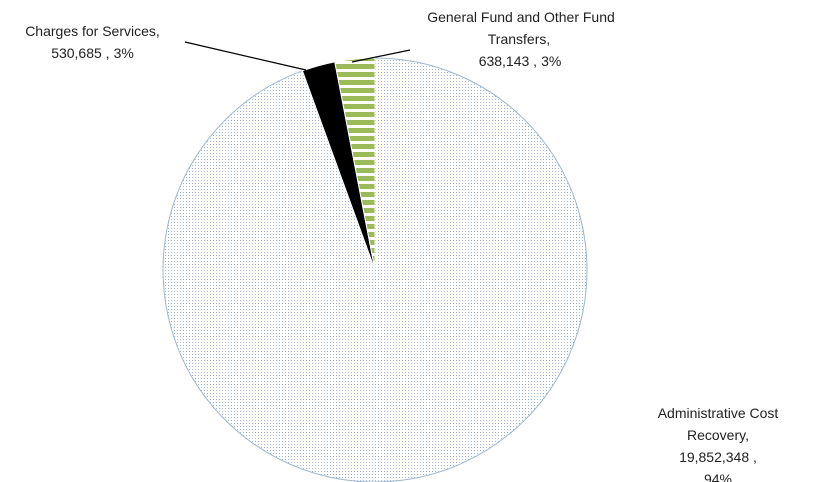 The height and width of the screenshot is (482, 813). Describe the element at coordinates (718, 424) in the screenshot. I see `category: Administrative Cost Recovery,` at that location.